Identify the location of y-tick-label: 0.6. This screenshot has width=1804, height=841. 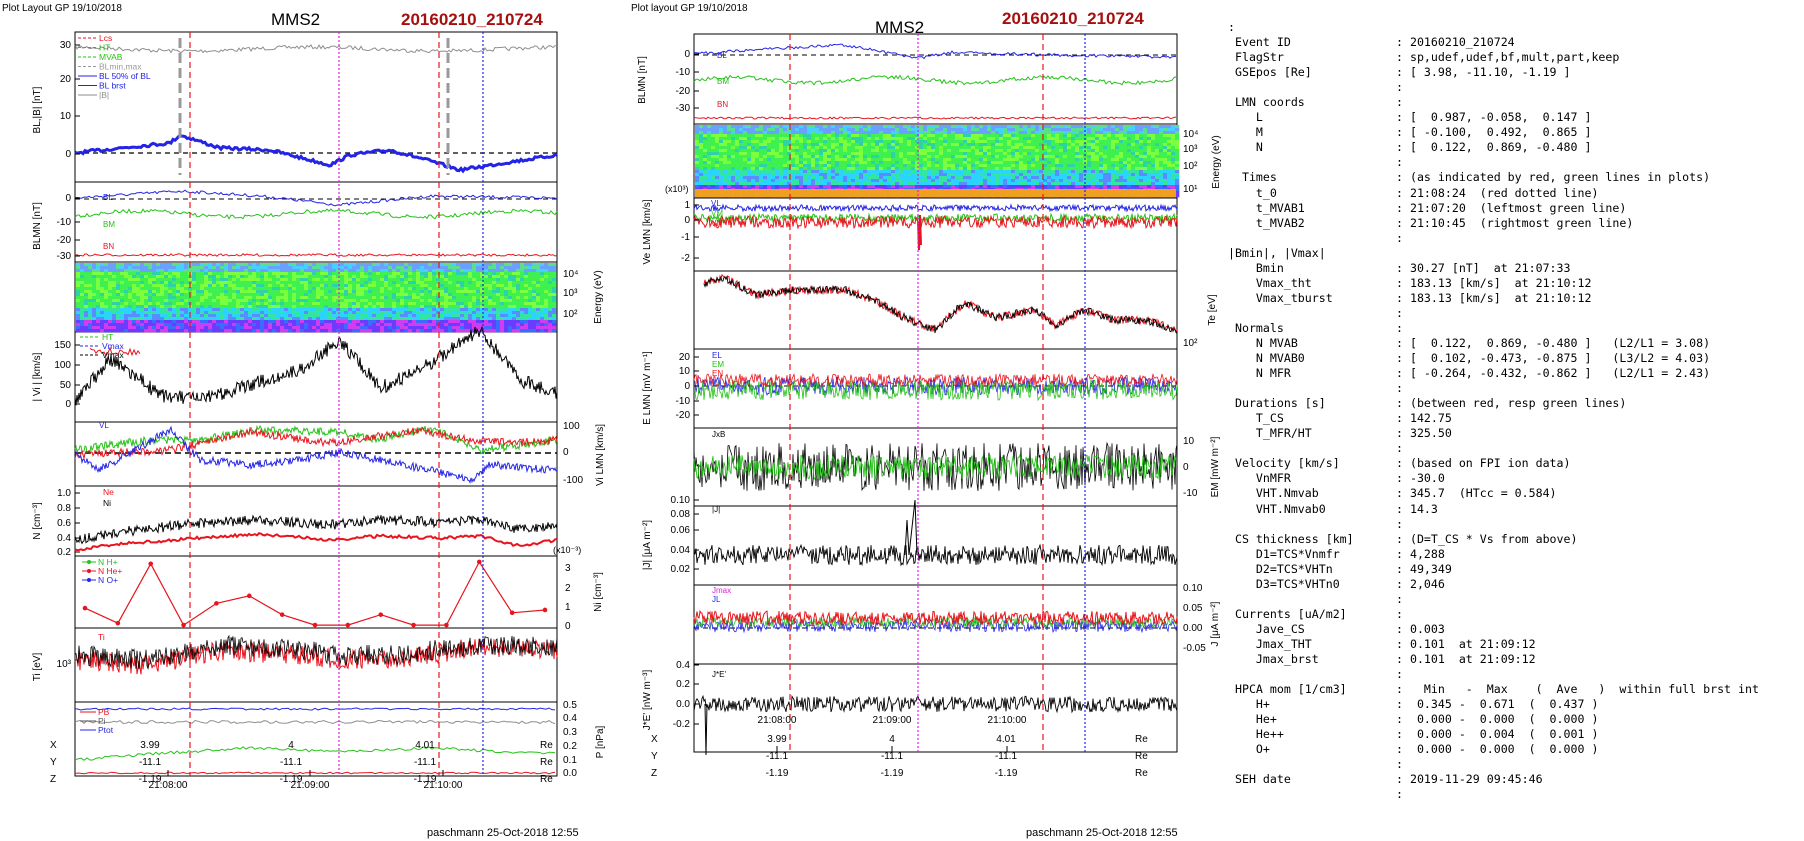
(64, 523).